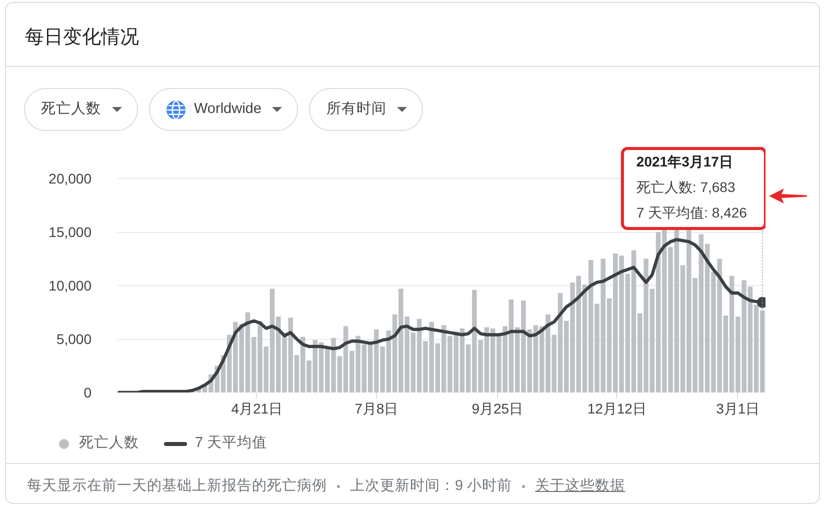 Image resolution: width=832 pixels, height=513 pixels. What do you see at coordinates (231, 444) in the screenshot?
I see `legend-label: 7 天平均值` at bounding box center [231, 444].